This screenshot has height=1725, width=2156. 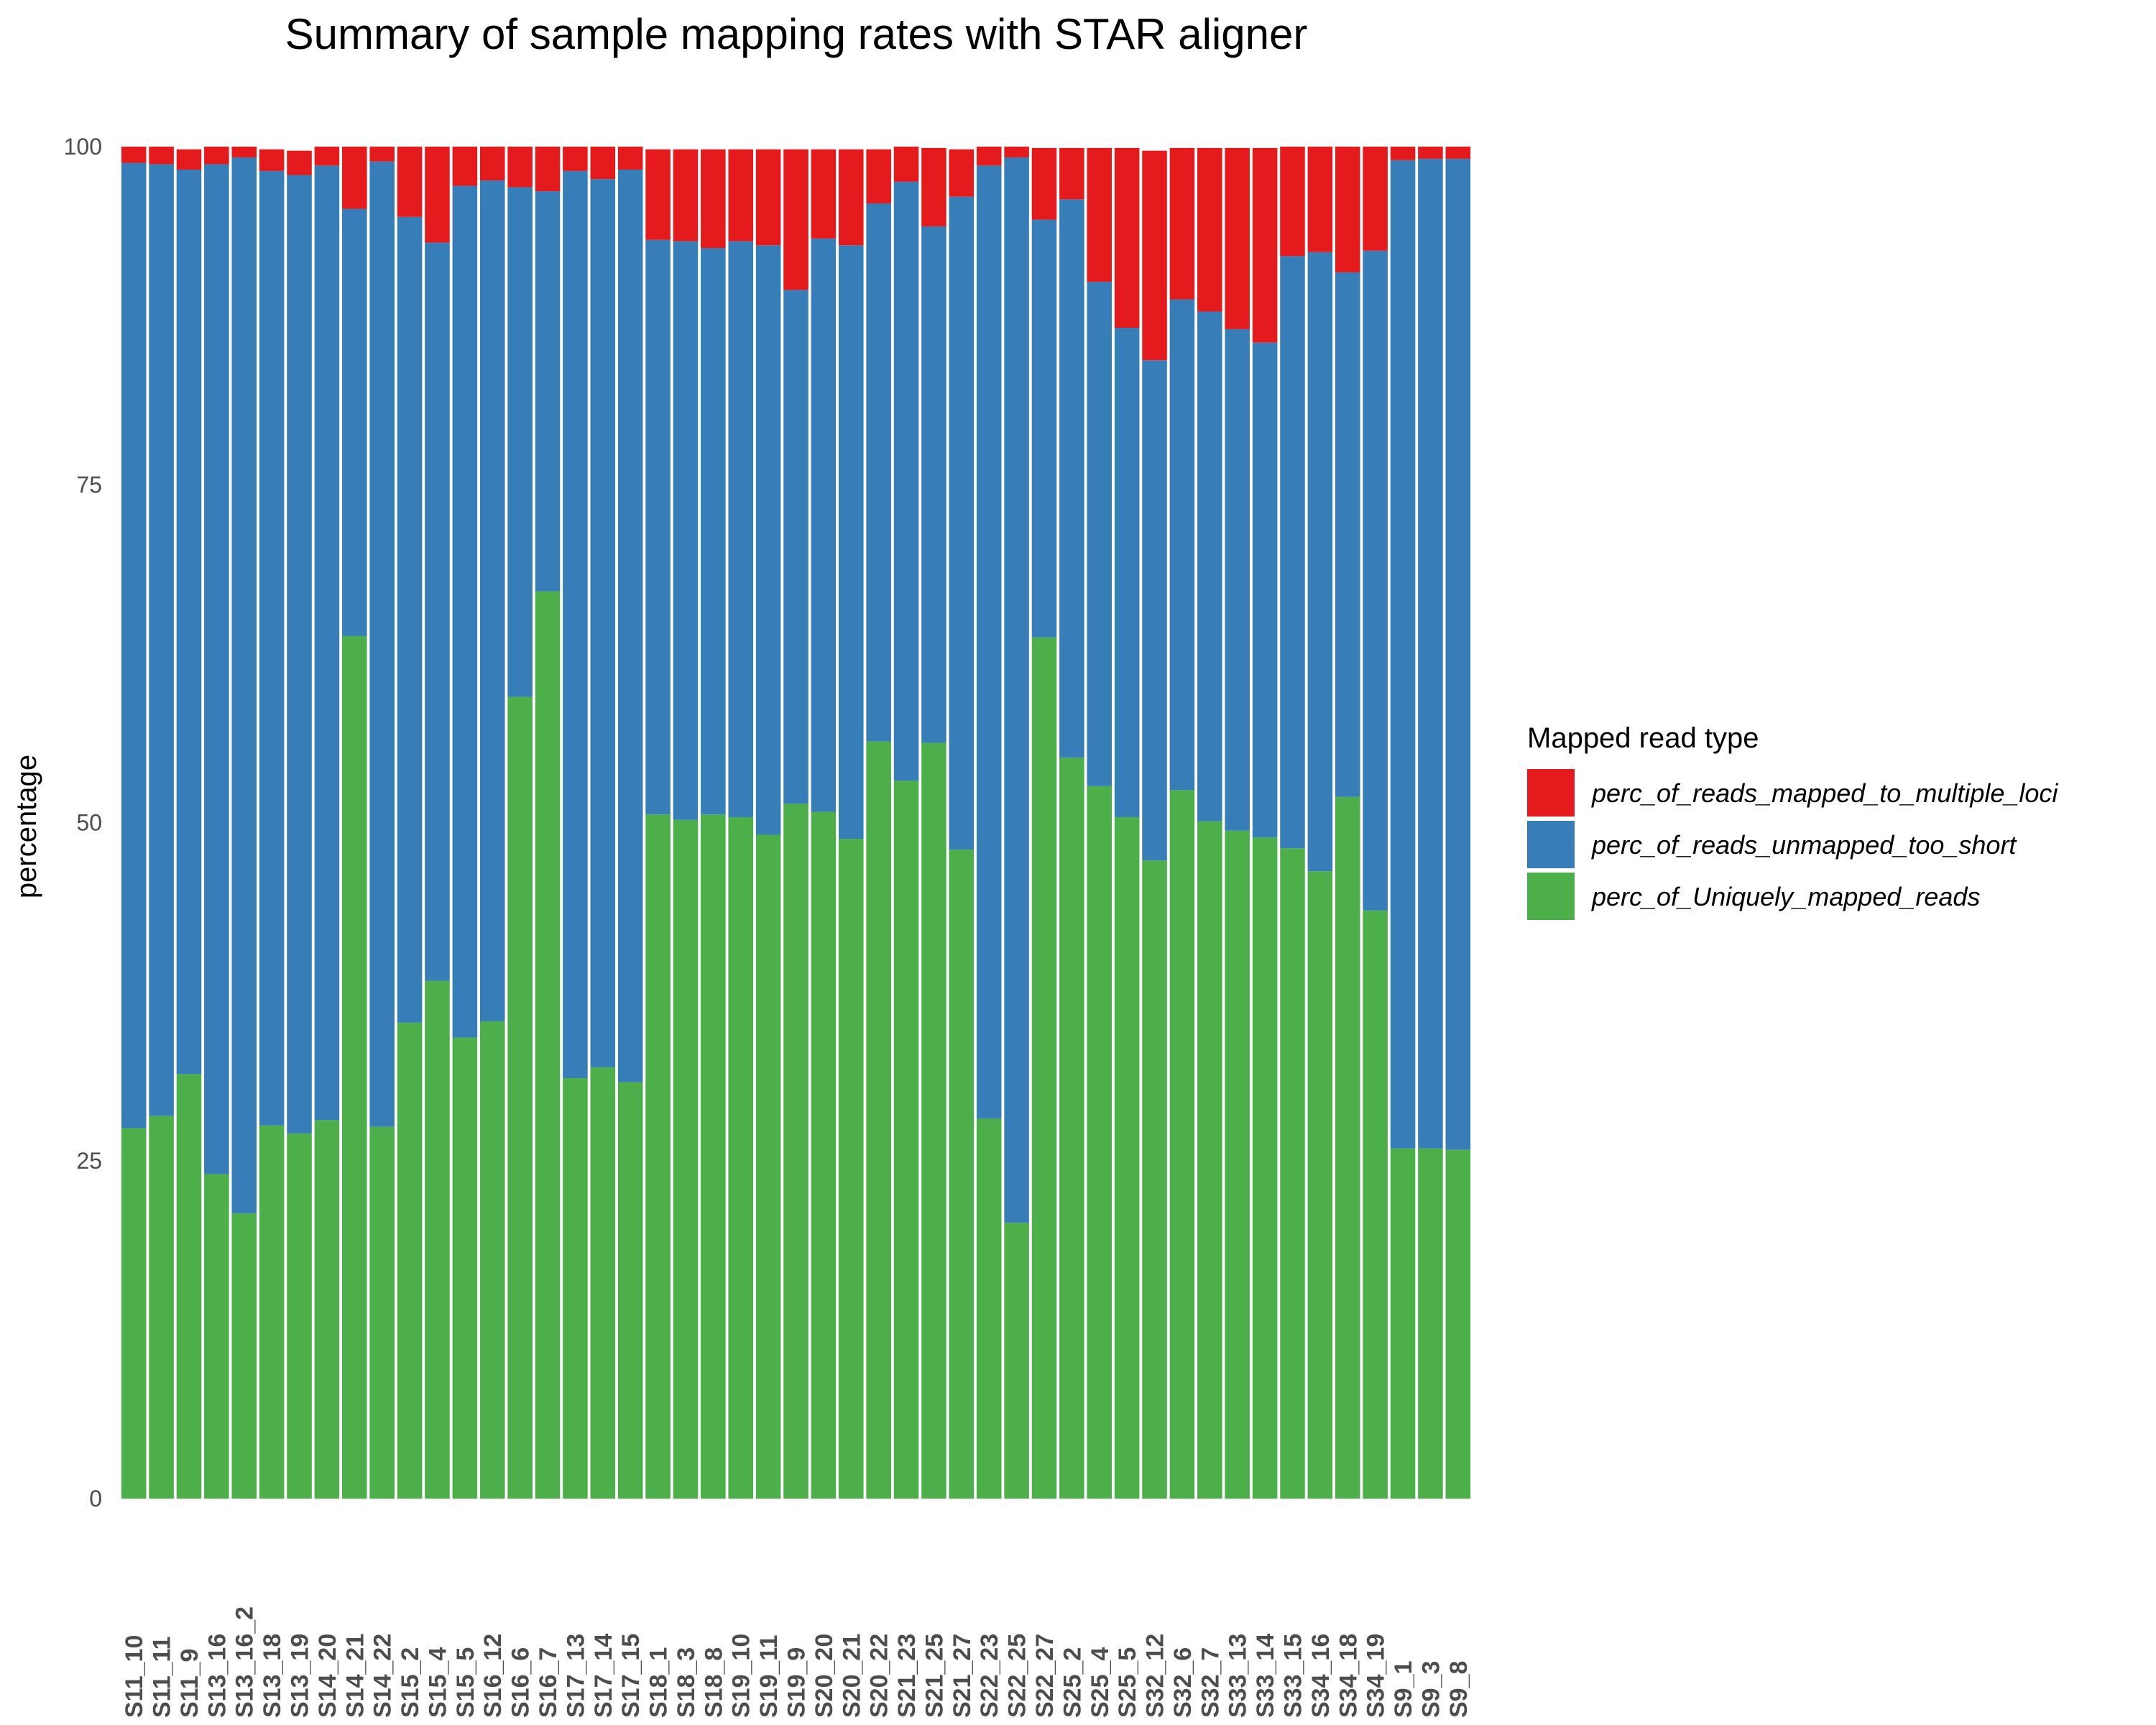 What do you see at coordinates (1183, 1682) in the screenshot?
I see `x-tick-label: S32_6` at bounding box center [1183, 1682].